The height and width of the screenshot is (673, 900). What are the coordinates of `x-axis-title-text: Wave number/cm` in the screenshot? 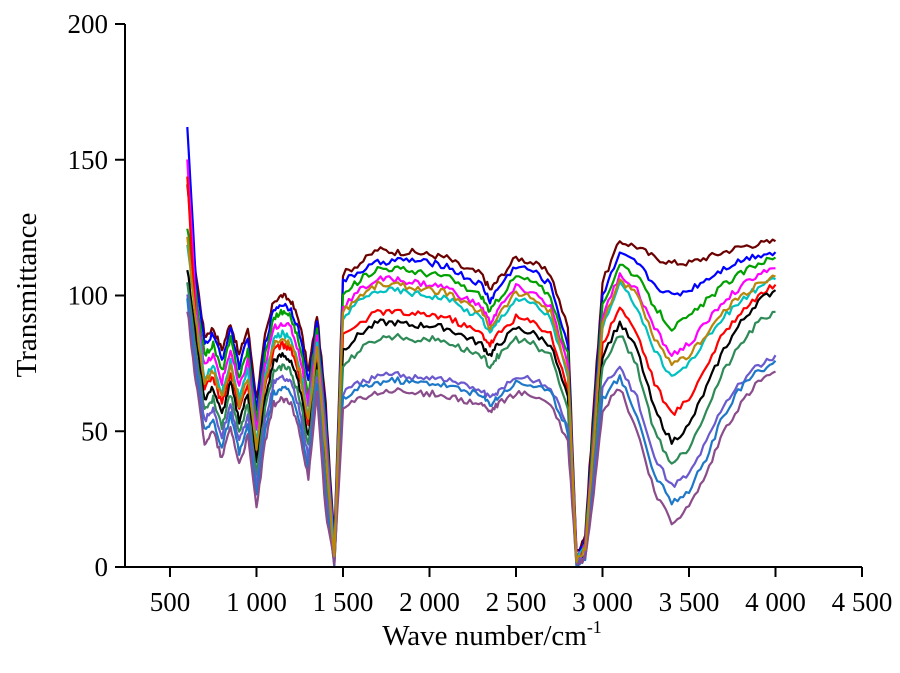 It's located at (484, 636).